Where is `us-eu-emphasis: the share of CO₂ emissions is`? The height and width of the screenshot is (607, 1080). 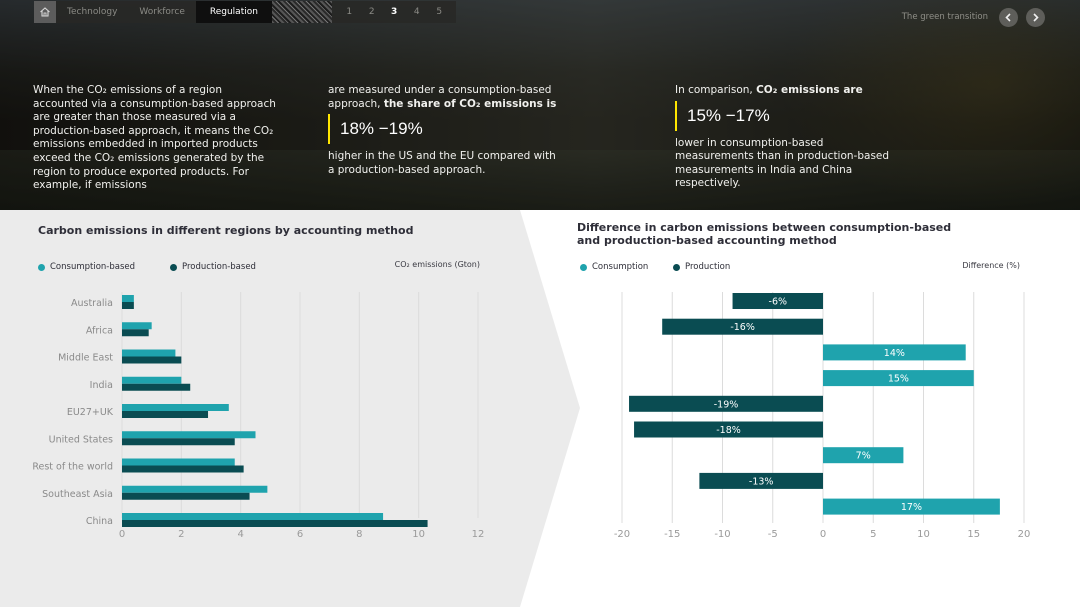 us-eu-emphasis: the share of CO₂ emissions is is located at coordinates (470, 103).